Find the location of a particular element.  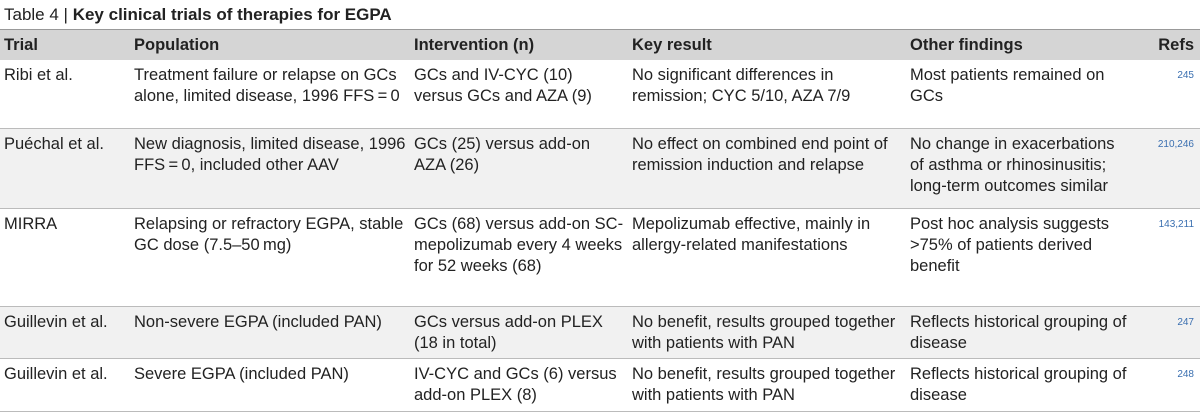

cell: GCs (25) versus add-on AZA (26) is located at coordinates (519, 168).